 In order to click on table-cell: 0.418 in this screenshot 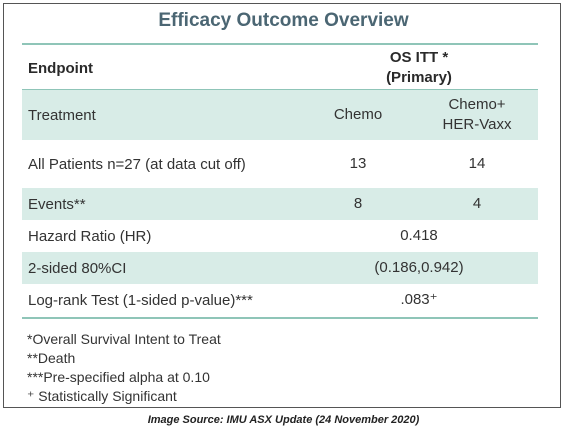, I will do `click(419, 236)`.